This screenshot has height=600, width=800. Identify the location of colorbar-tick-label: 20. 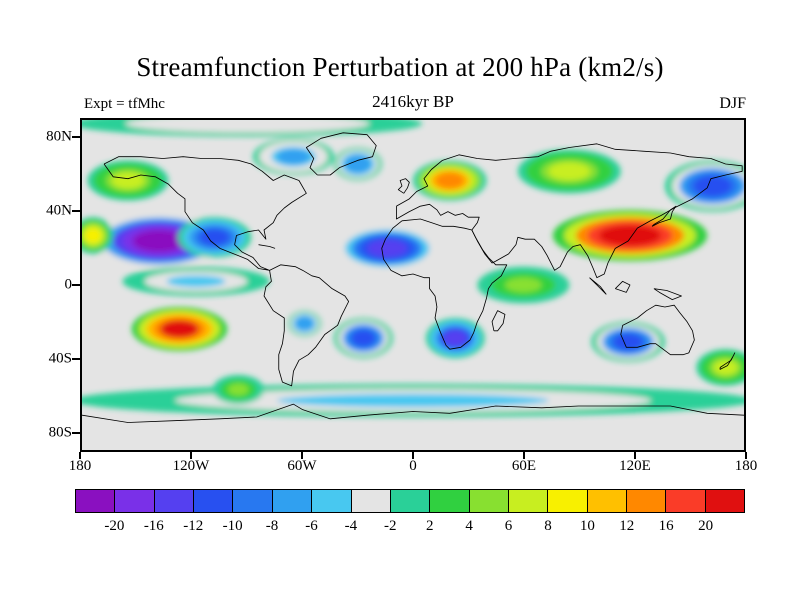
(706, 526).